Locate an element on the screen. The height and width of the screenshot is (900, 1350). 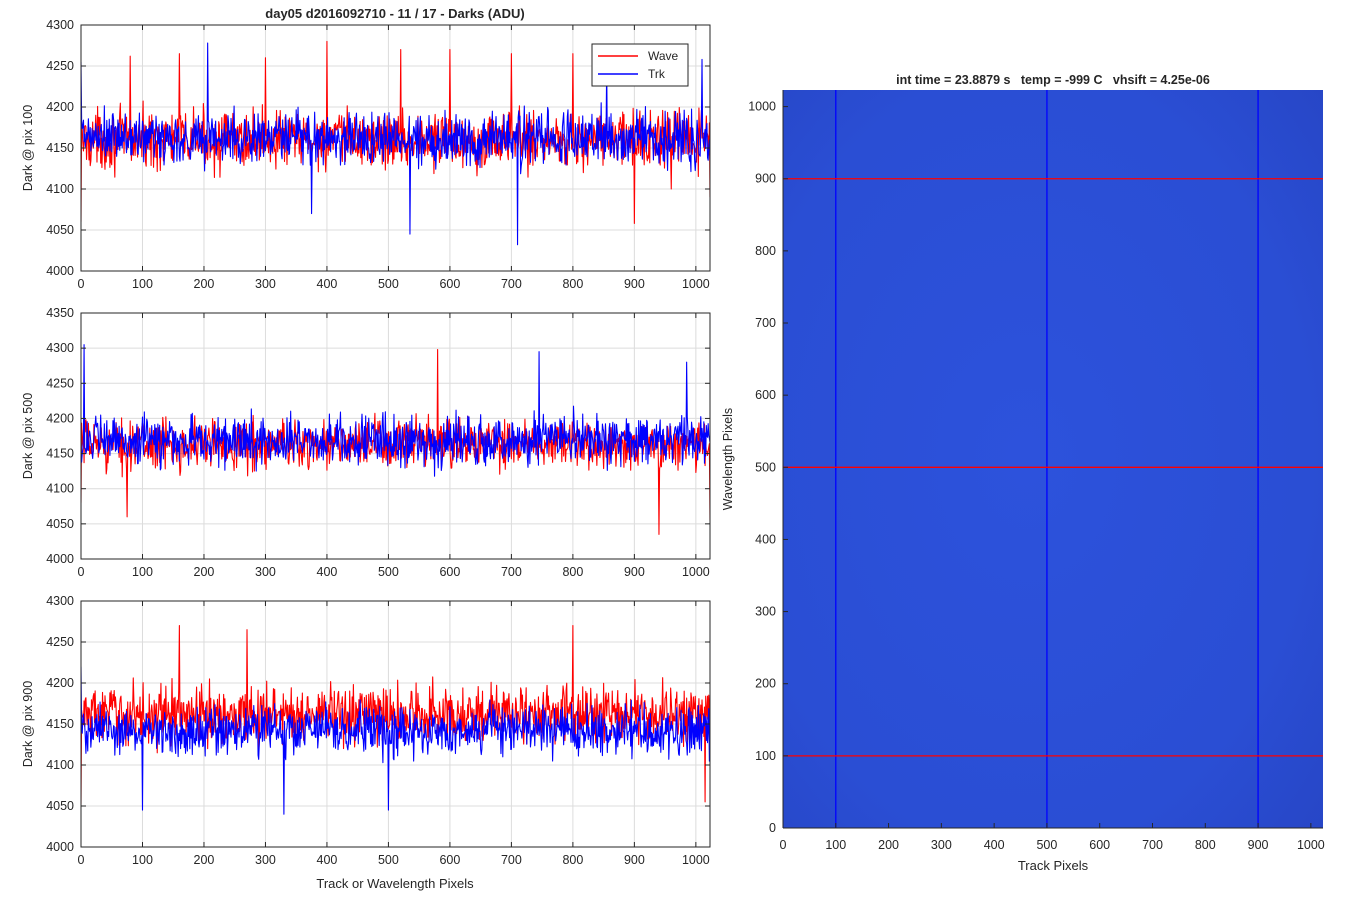
y-tick-label: 600 is located at coordinates (765, 395).